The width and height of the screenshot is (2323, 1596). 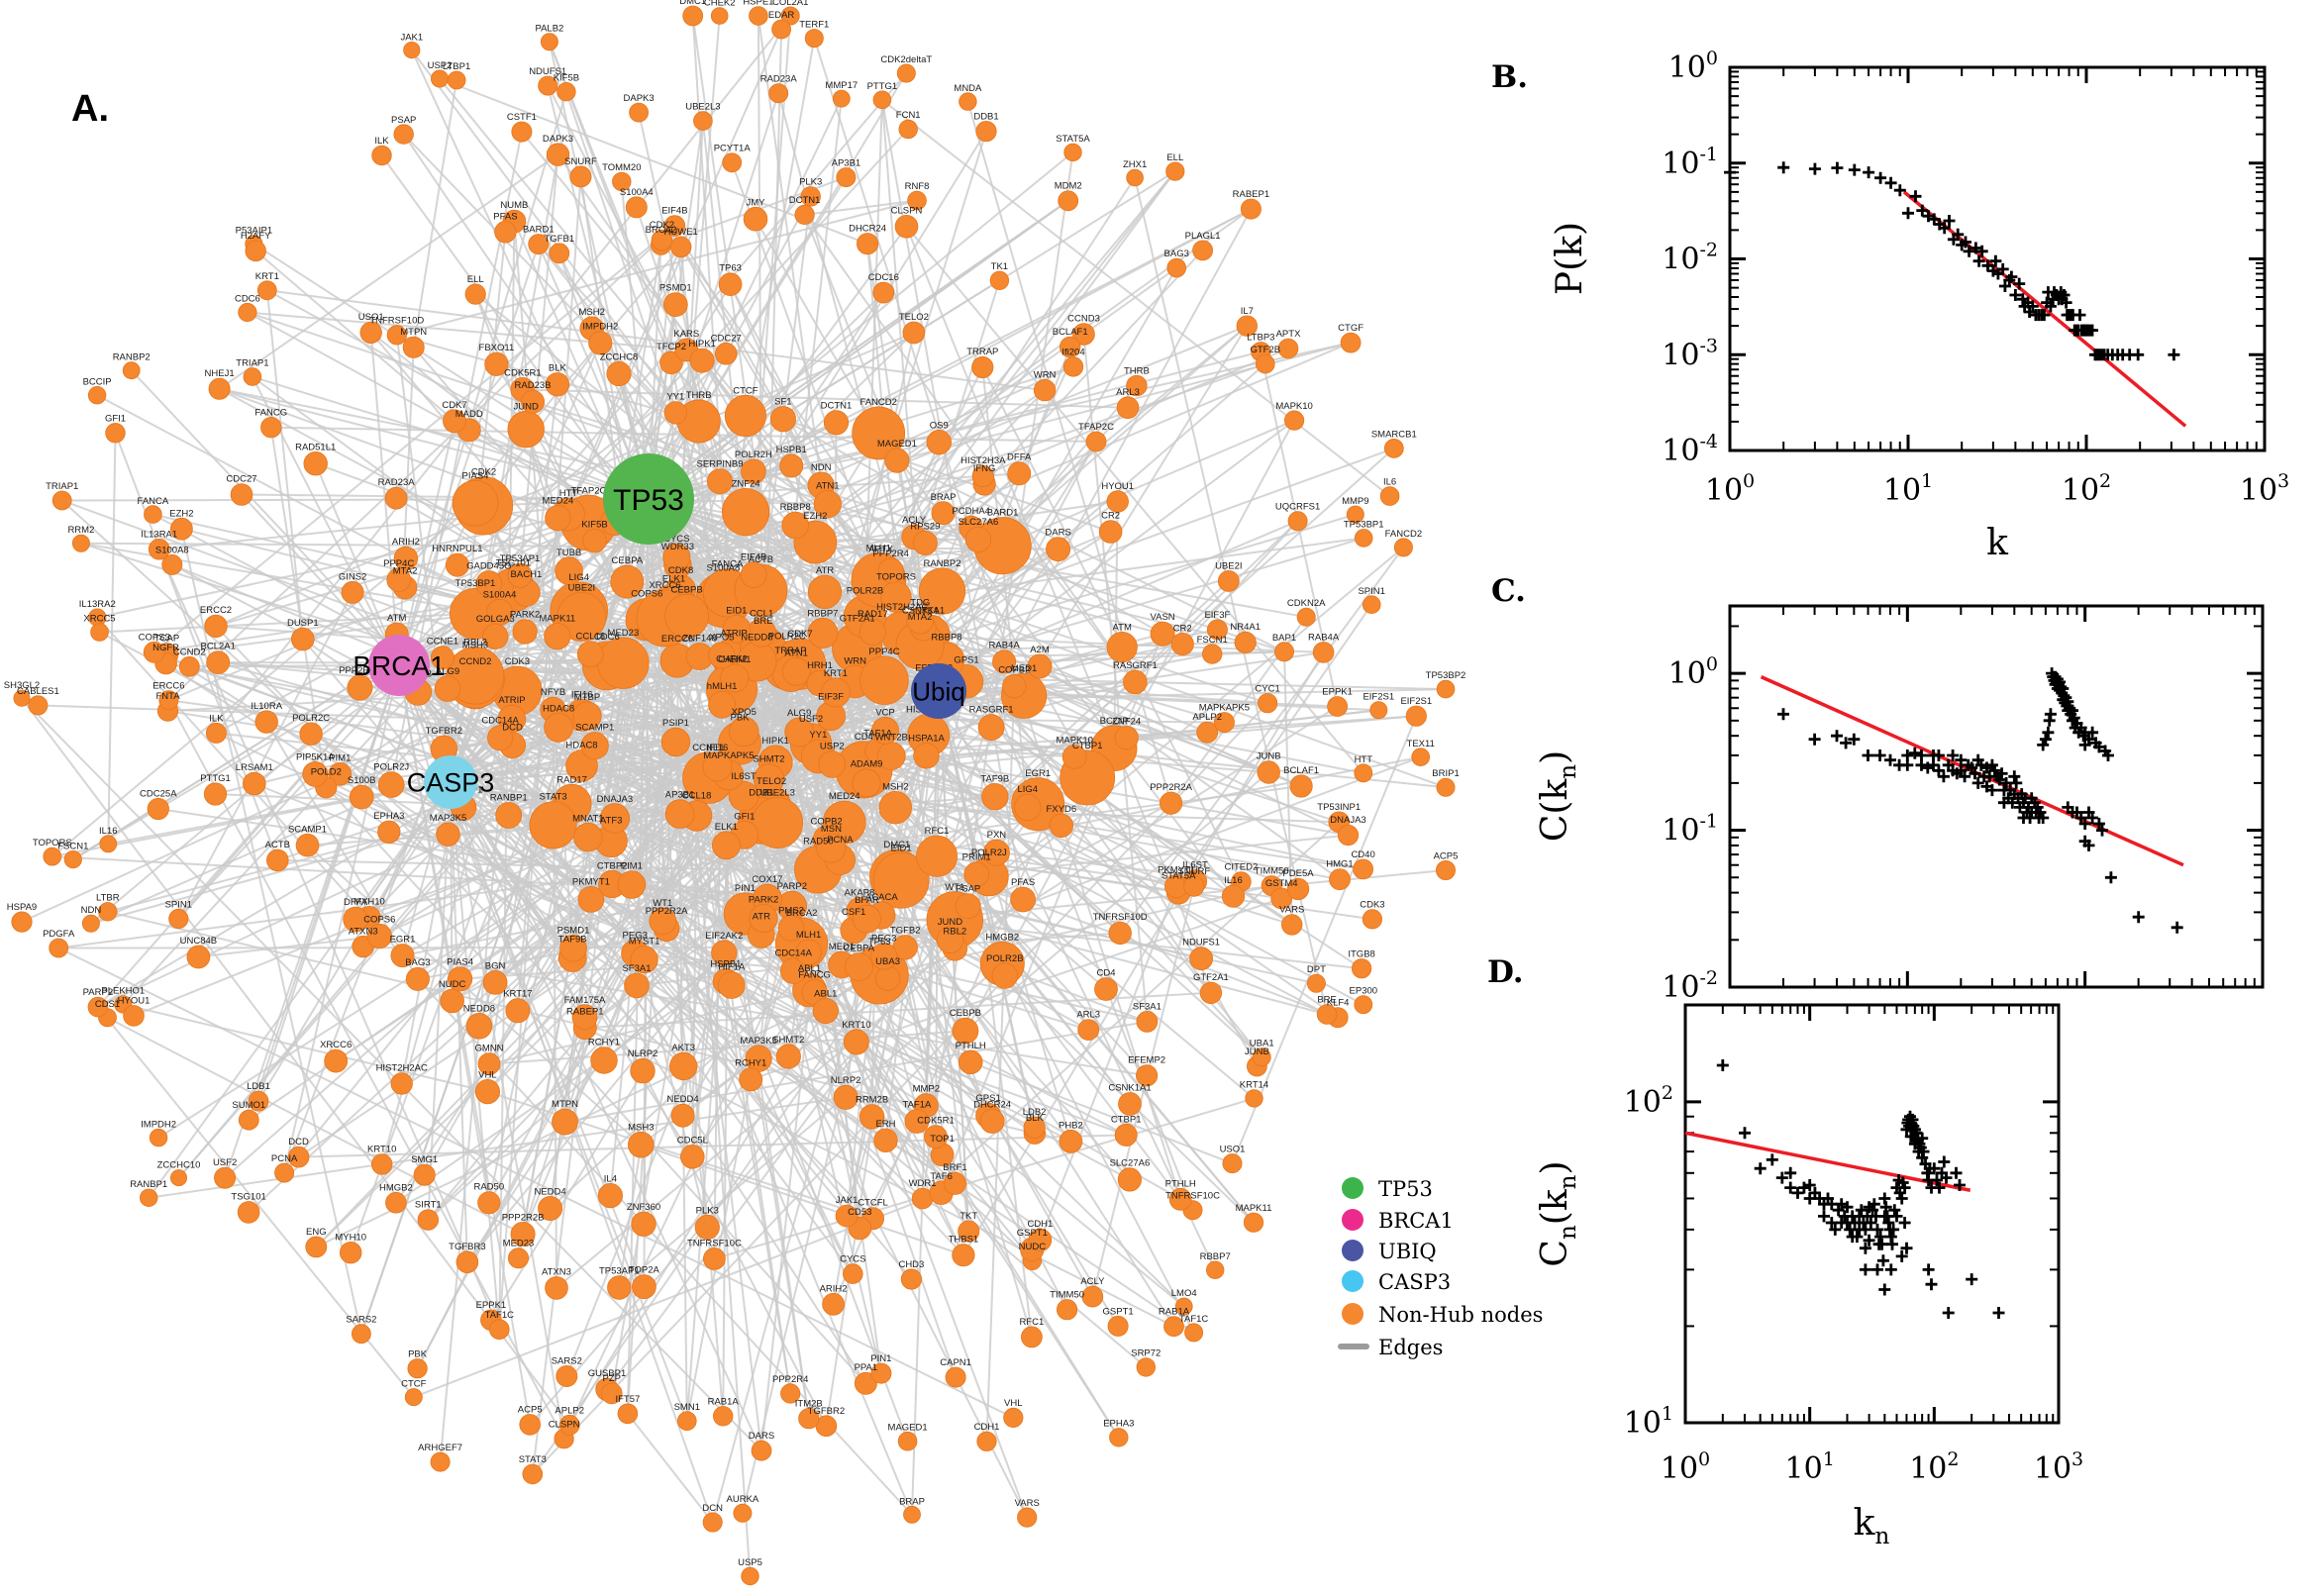 What do you see at coordinates (938, 691) in the screenshot?
I see `hub-node-ubiq` at bounding box center [938, 691].